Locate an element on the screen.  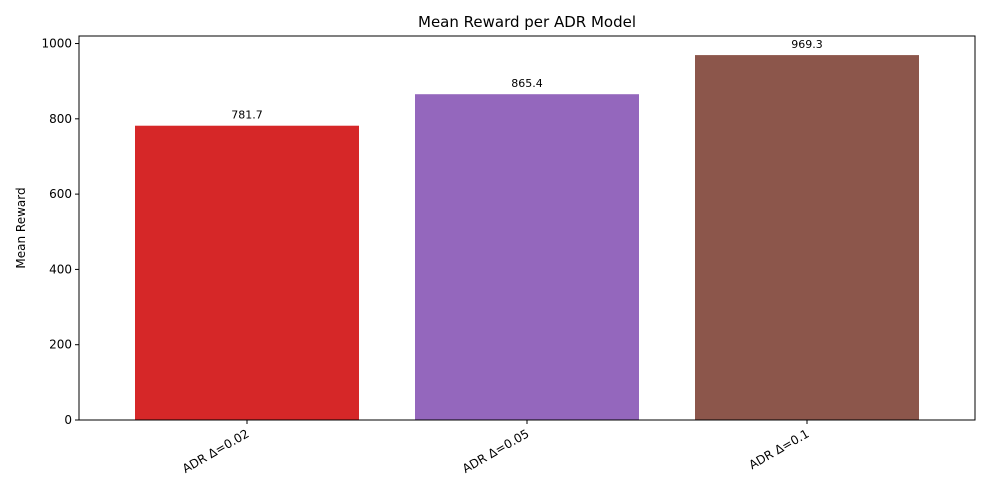
chart-title: Mean Reward per ADR Model is located at coordinates (527, 22).